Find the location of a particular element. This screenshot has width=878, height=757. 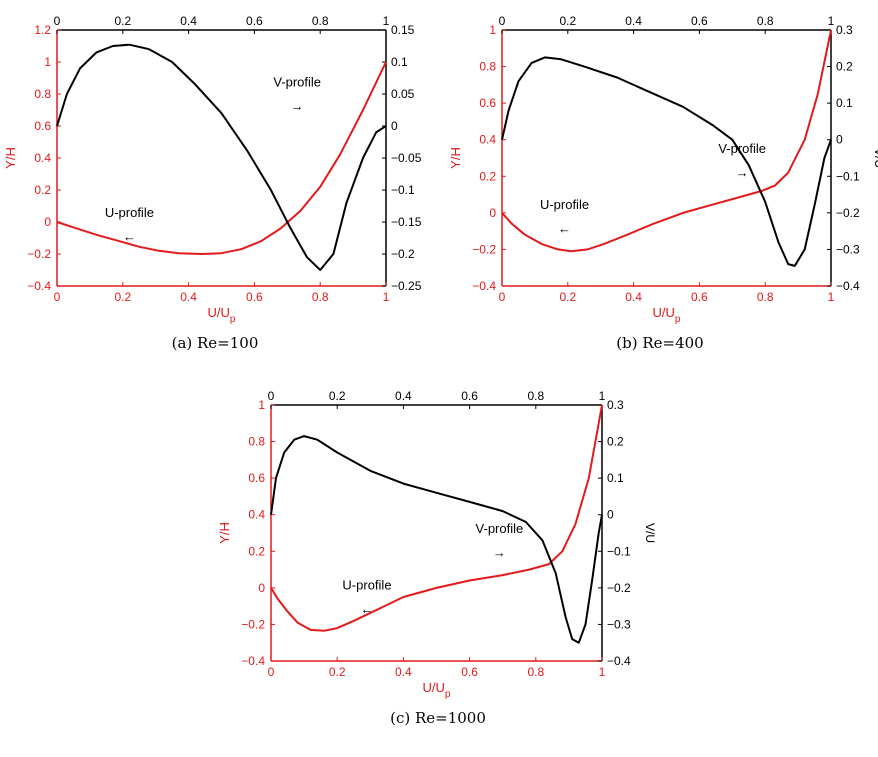

y2-tick-label: 0.05 is located at coordinates (403, 94).